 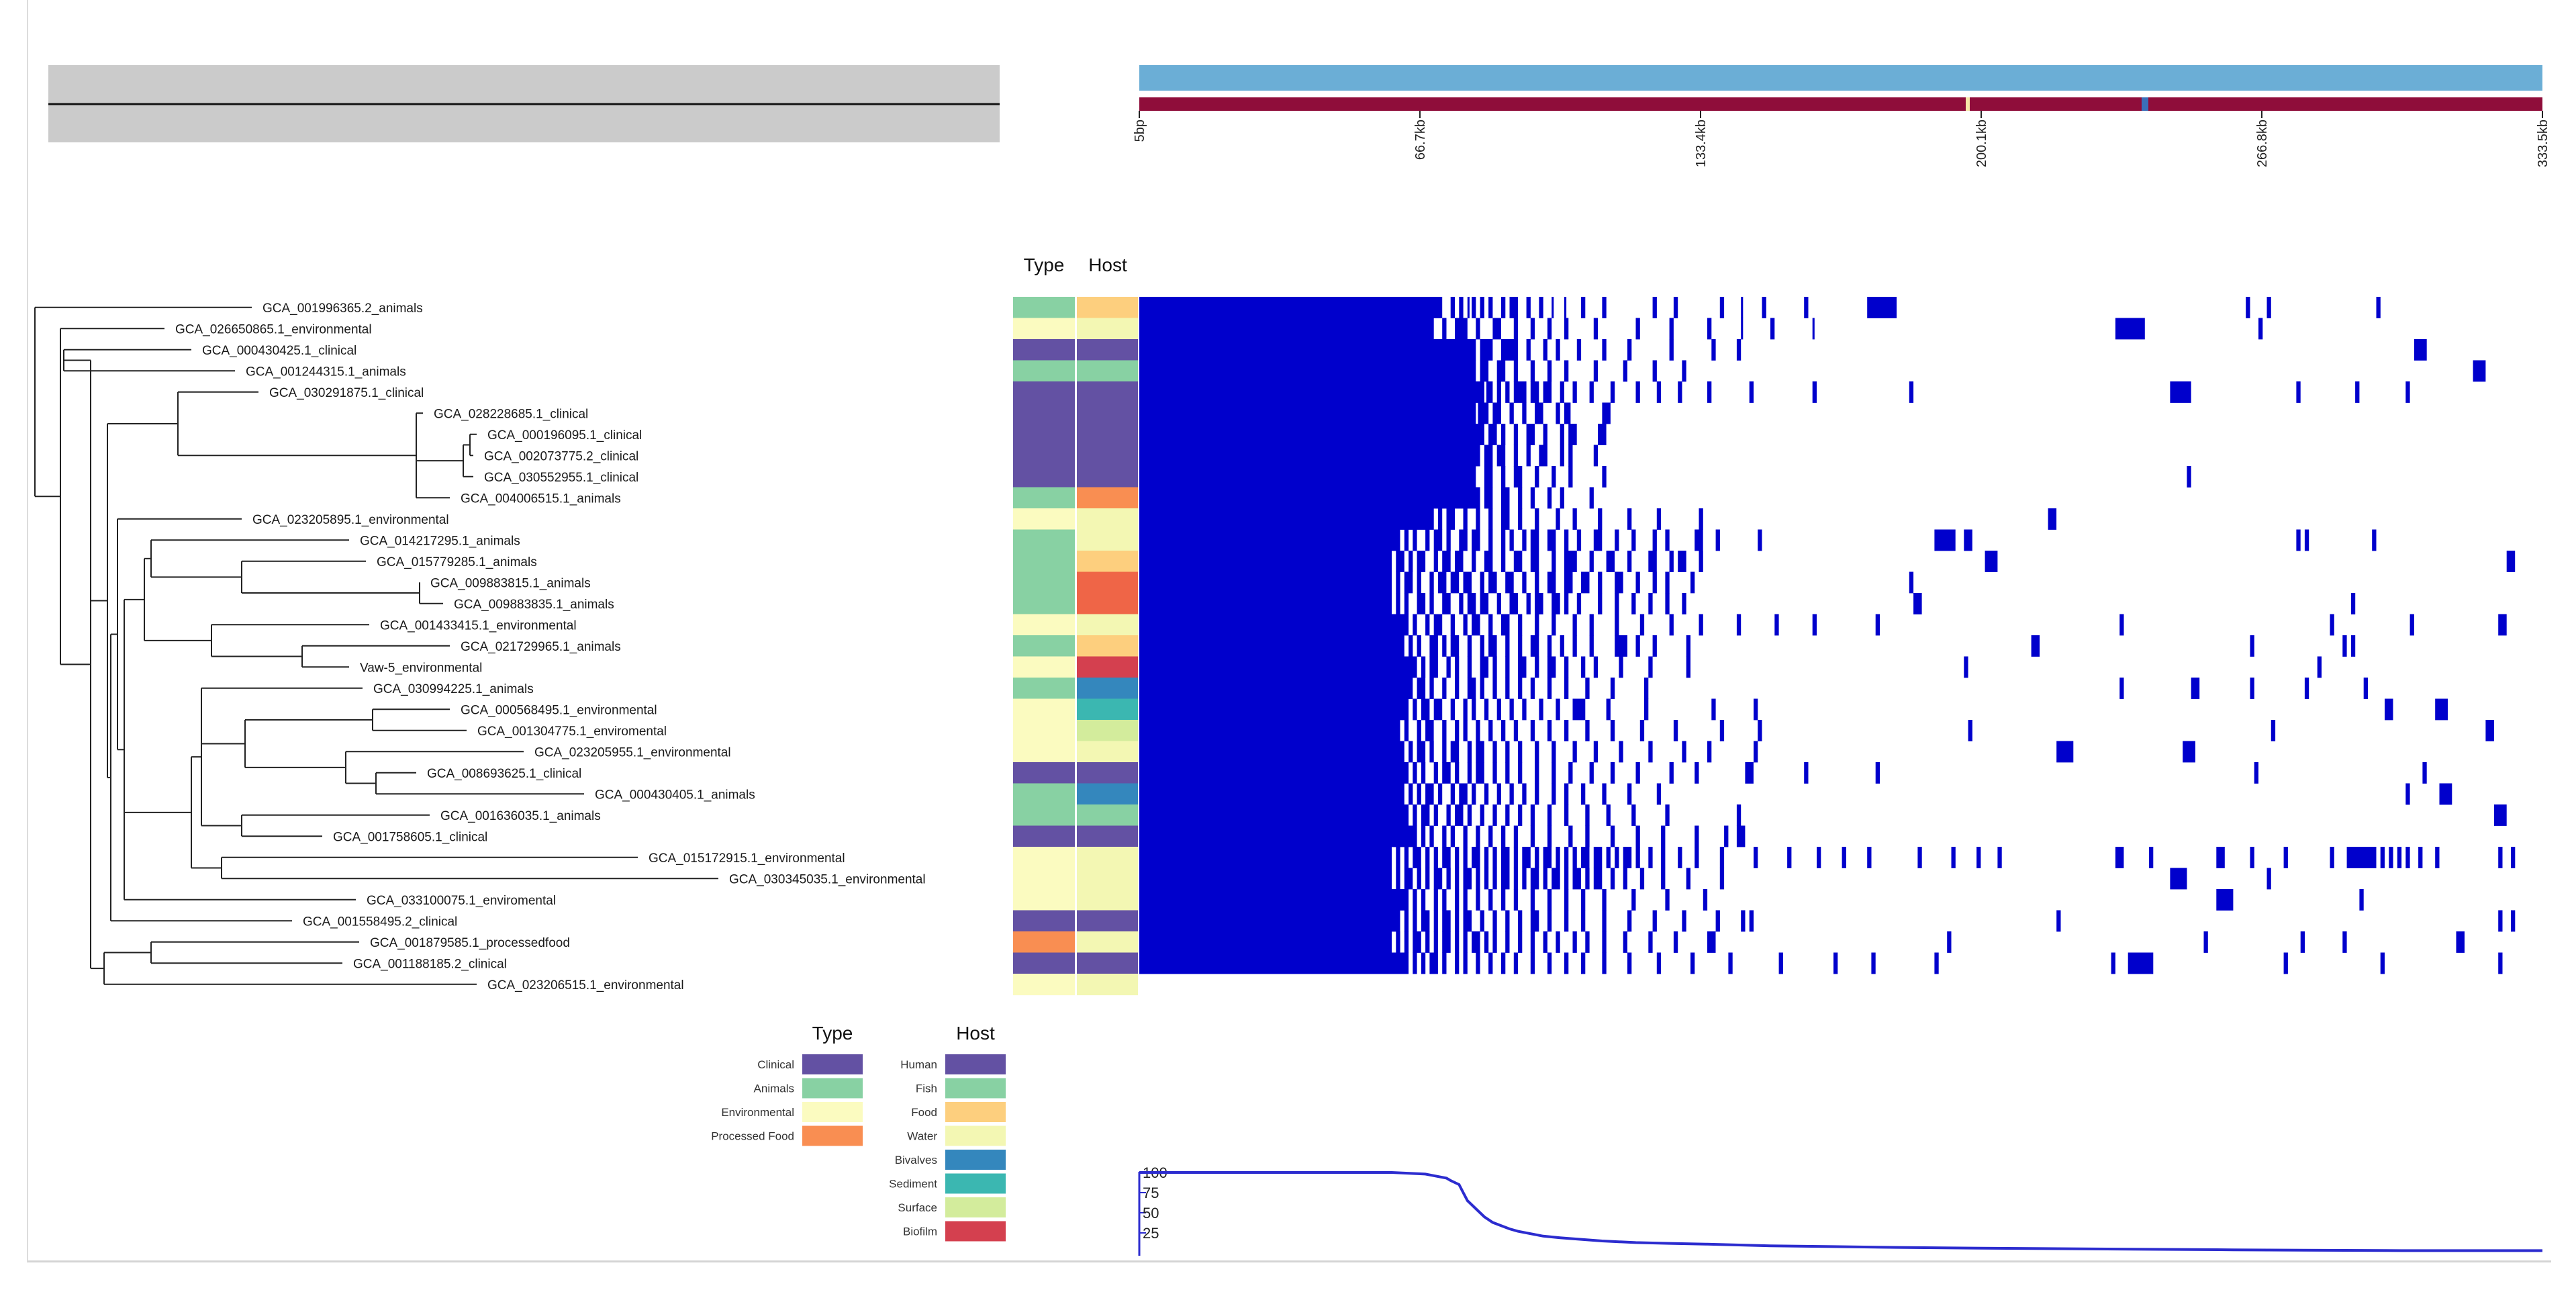 What do you see at coordinates (453, 689) in the screenshot?
I see `leaf-label: GCA_030994225.1_animals` at bounding box center [453, 689].